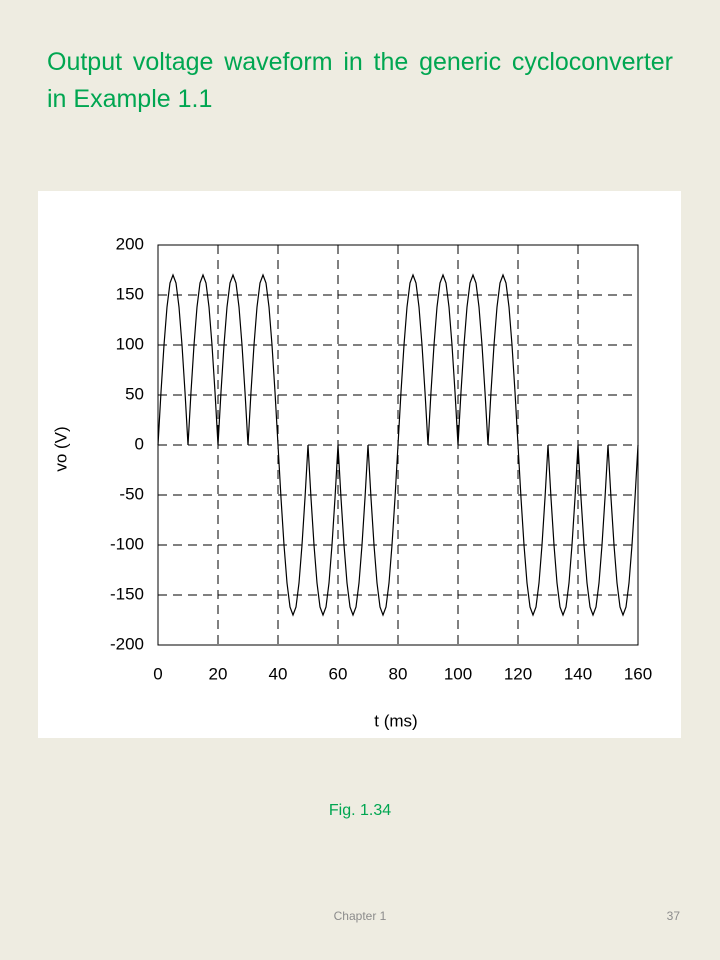 This screenshot has width=720, height=960. I want to click on footer-chapter: Chapter 1, so click(360, 916).